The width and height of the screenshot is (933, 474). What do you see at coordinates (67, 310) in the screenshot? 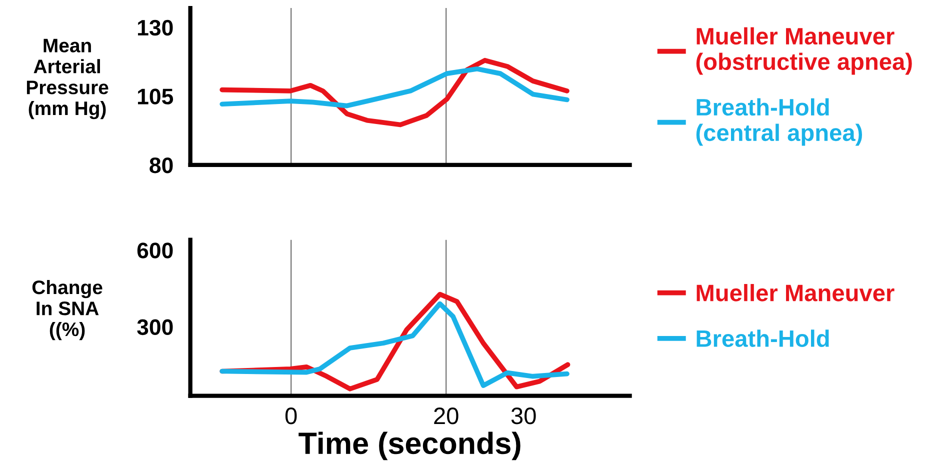
I see `y-axis-title: Change In SNA ((%)` at bounding box center [67, 310].